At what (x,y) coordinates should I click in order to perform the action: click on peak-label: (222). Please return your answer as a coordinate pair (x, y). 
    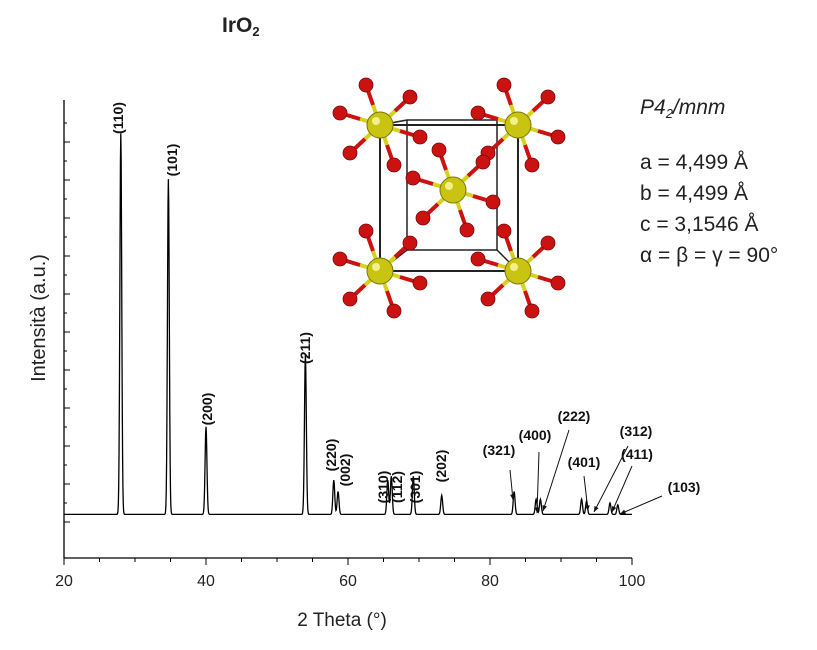
    Looking at the image, I should click on (574, 416).